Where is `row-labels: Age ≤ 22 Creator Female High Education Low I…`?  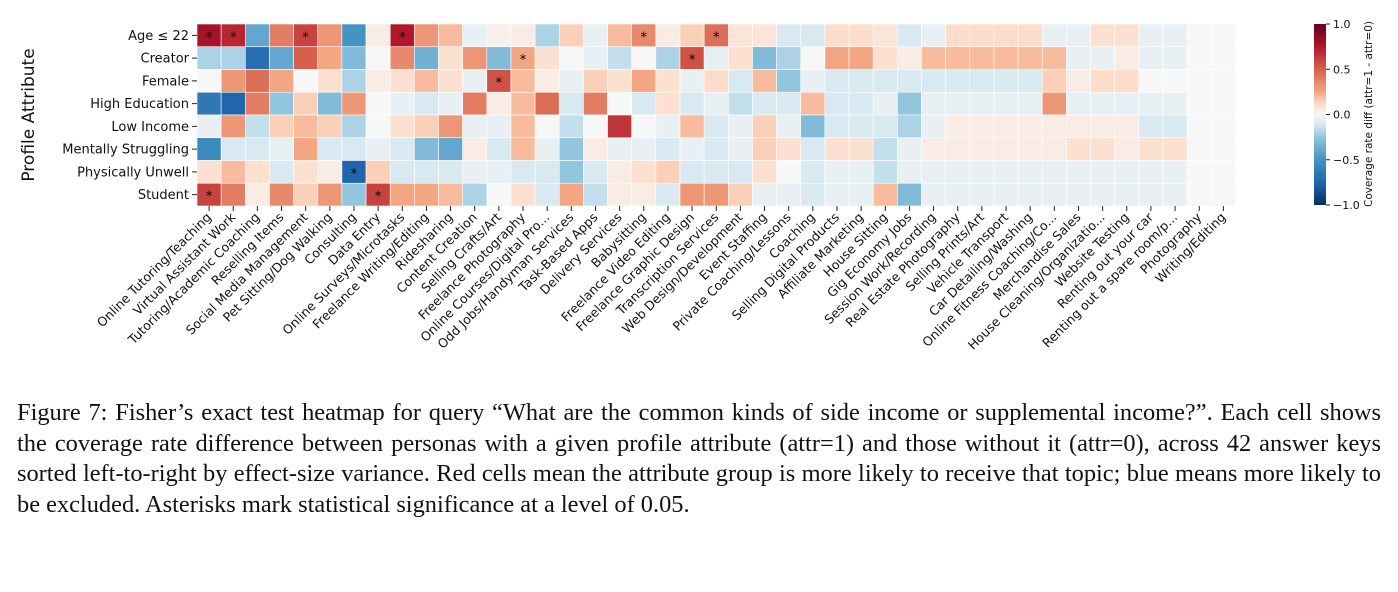
row-labels: Age ≤ 22 Creator Female High Education Low I… is located at coordinates (129, 116).